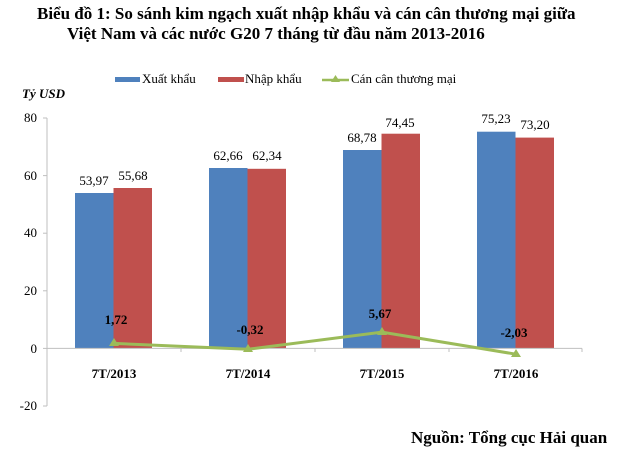 The image size is (640, 455). What do you see at coordinates (30, 117) in the screenshot?
I see `y-tick-80: 80` at bounding box center [30, 117].